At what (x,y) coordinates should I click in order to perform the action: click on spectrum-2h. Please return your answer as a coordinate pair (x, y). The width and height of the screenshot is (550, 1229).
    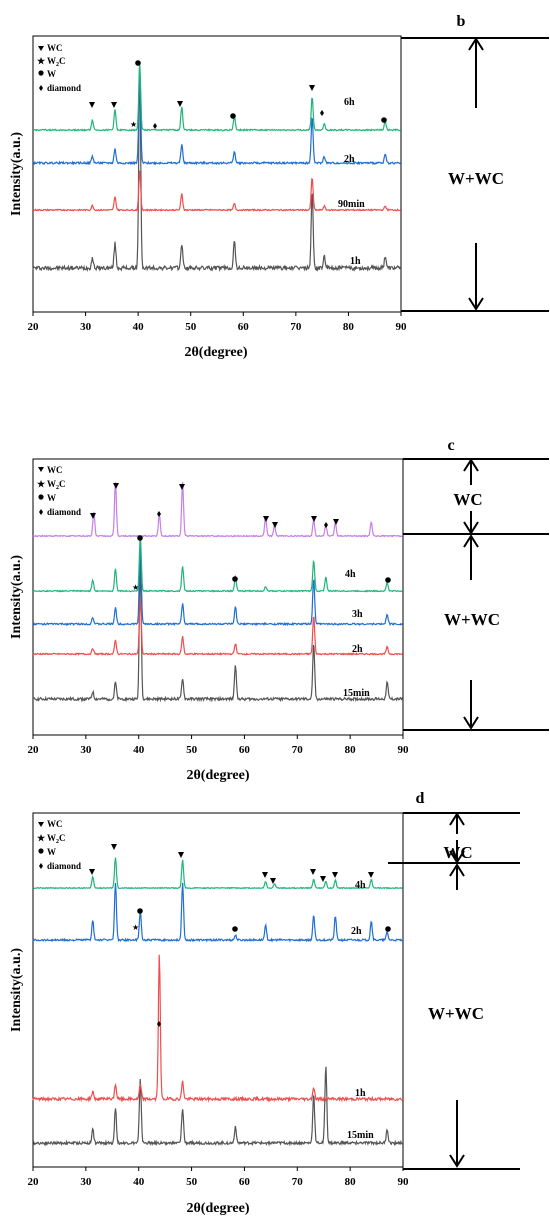
    Looking at the image, I should click on (218, 627).